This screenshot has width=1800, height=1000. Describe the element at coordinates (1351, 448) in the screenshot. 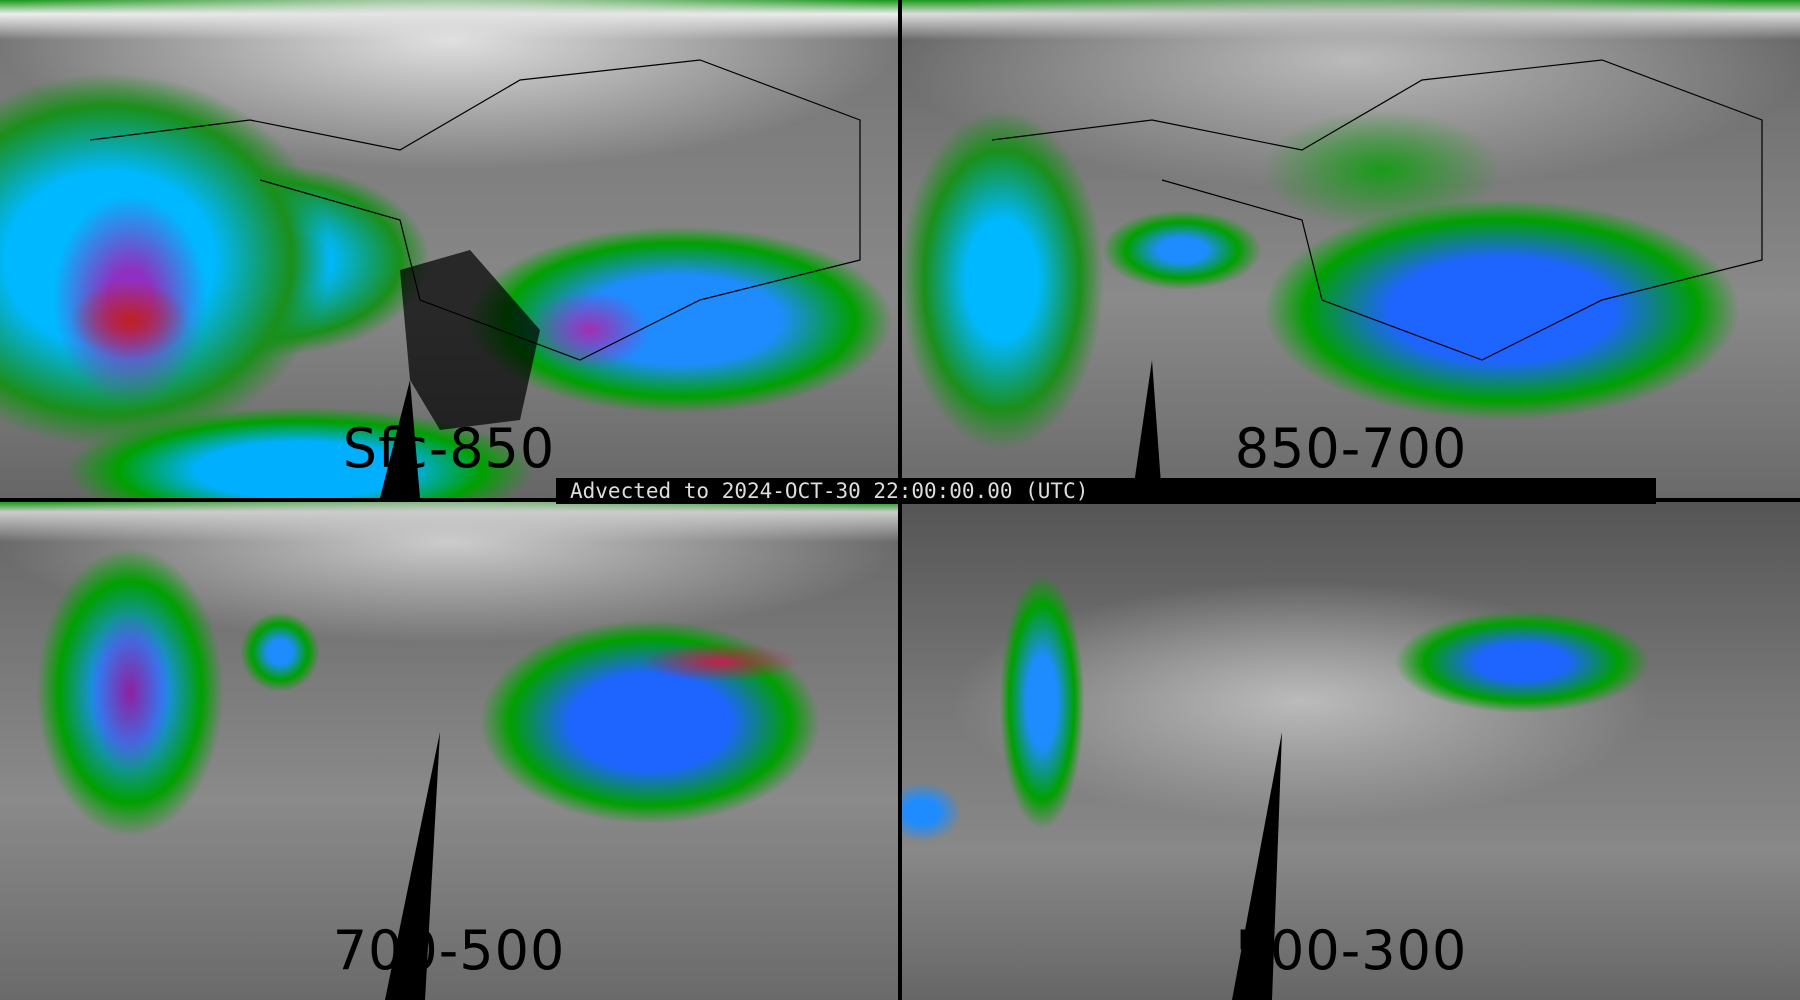

I see `layer-label: 850-700` at that location.